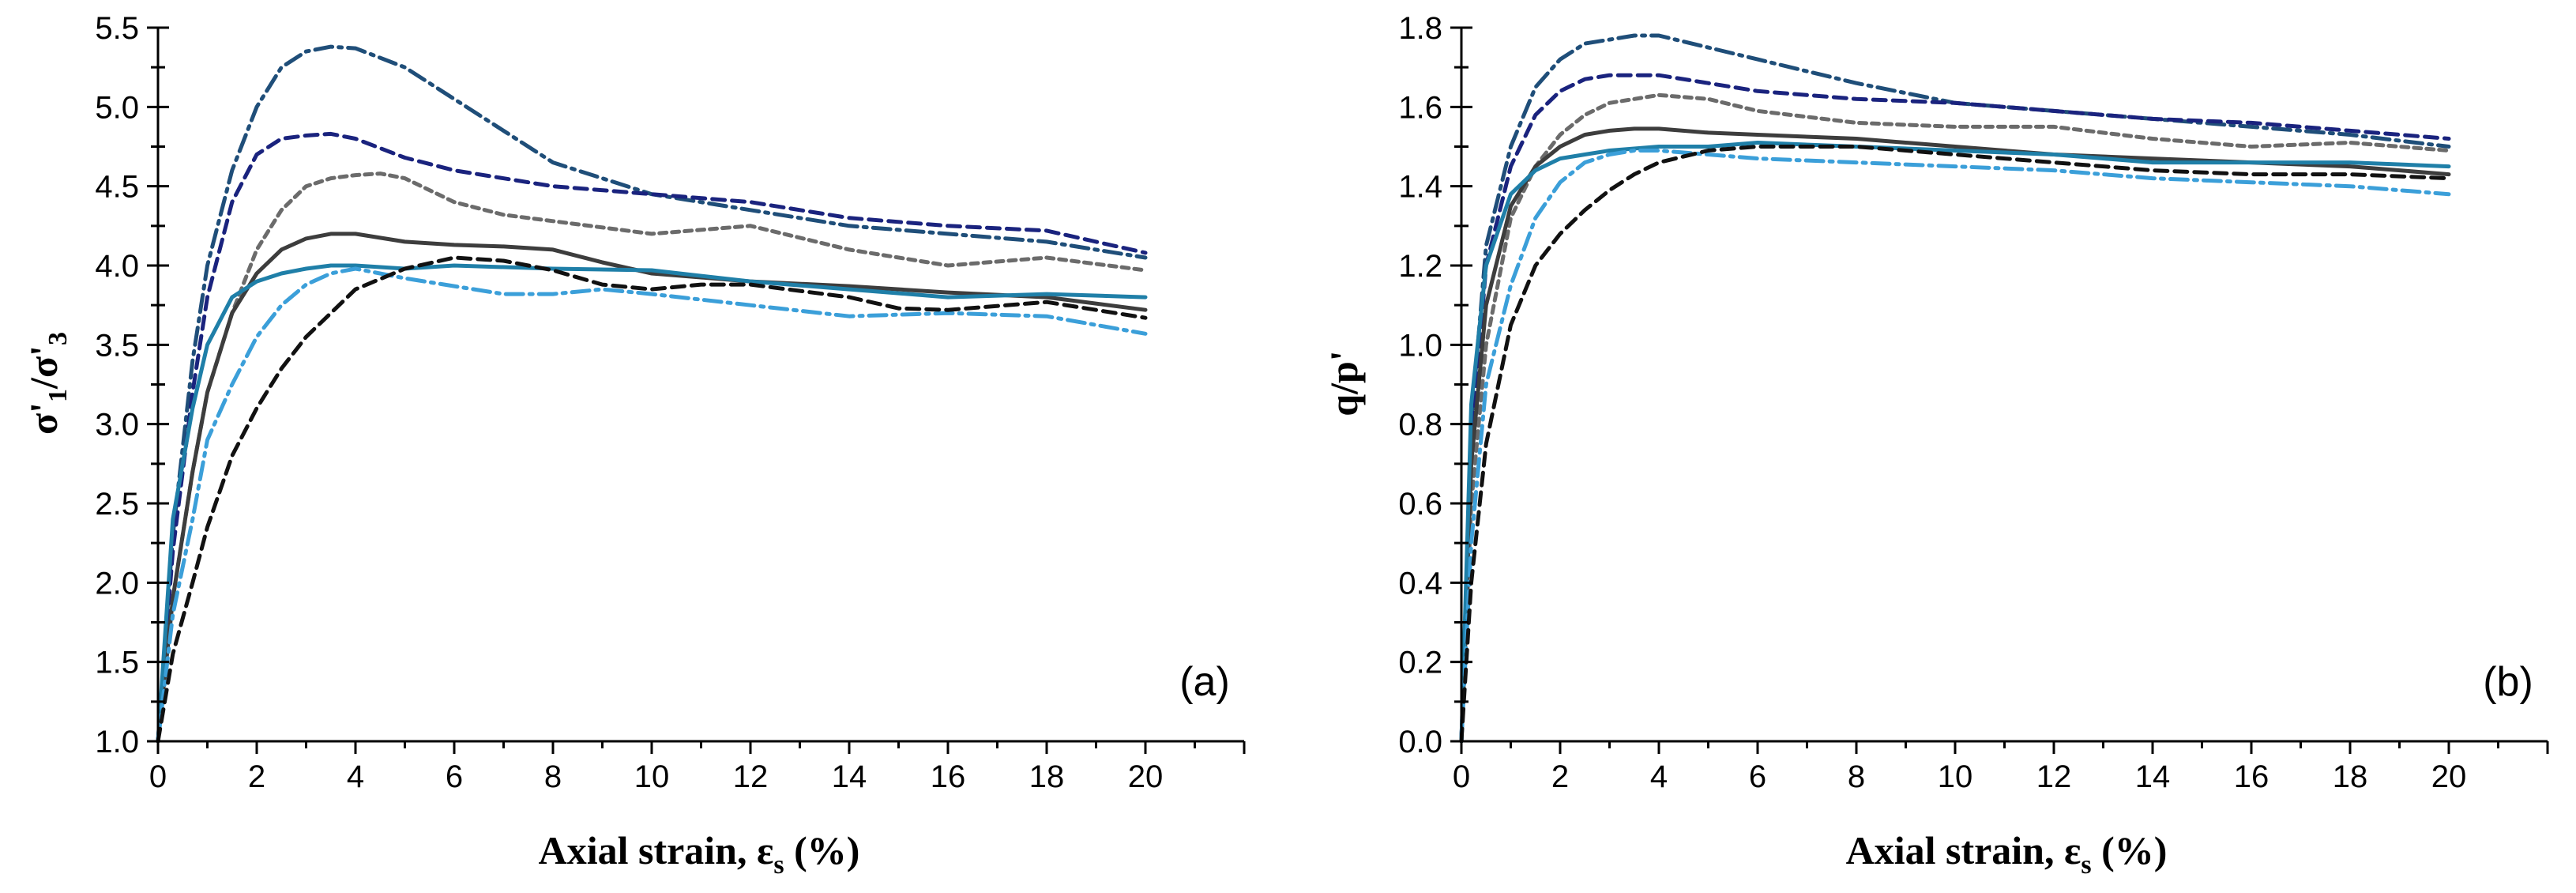 Image resolution: width=2576 pixels, height=893 pixels. I want to click on panel-label-a: (a), so click(1204, 682).